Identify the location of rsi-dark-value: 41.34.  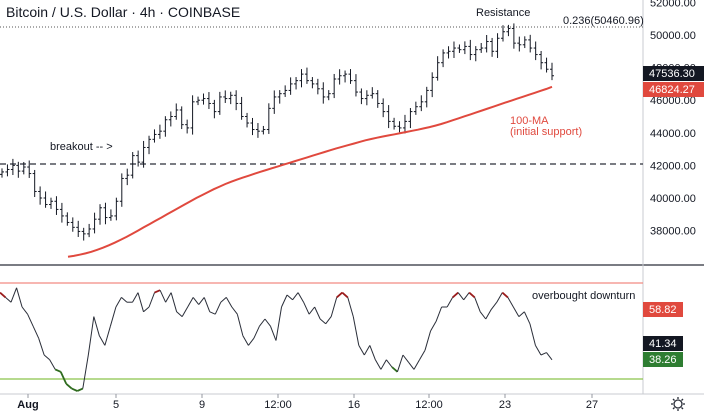
(663, 344).